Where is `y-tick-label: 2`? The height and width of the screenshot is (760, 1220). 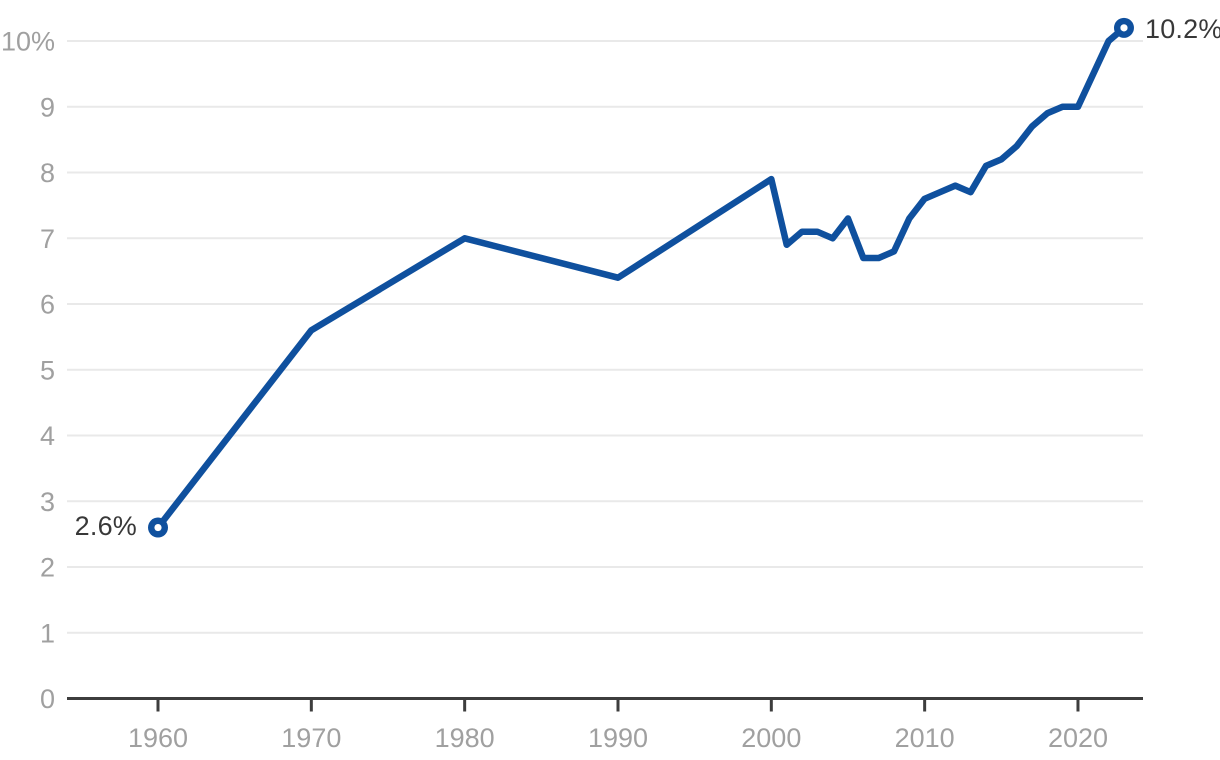
y-tick-label: 2 is located at coordinates (47, 568).